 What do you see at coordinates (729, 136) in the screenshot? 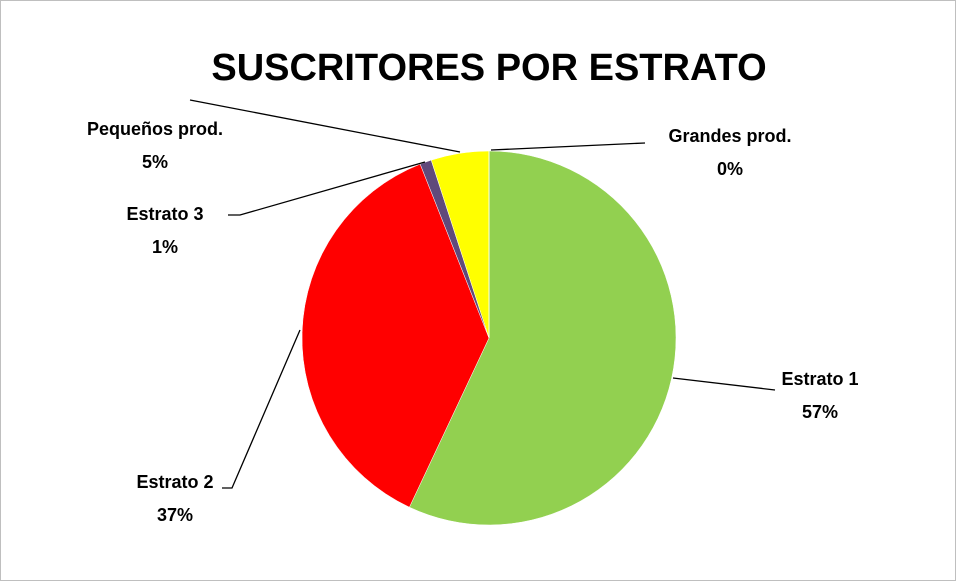
I see `category-label: Grandes prod.` at bounding box center [729, 136].